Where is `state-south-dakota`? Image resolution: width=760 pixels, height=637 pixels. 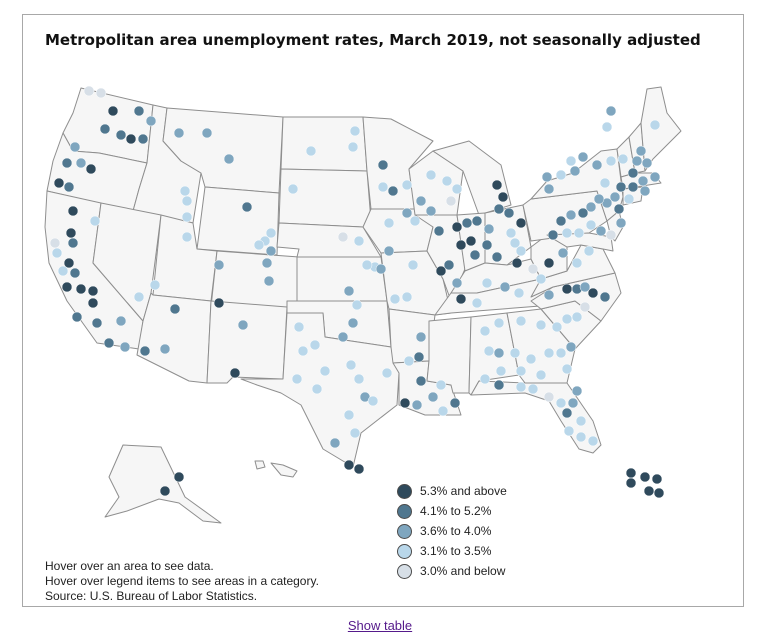 state-south-dakota is located at coordinates (325, 198).